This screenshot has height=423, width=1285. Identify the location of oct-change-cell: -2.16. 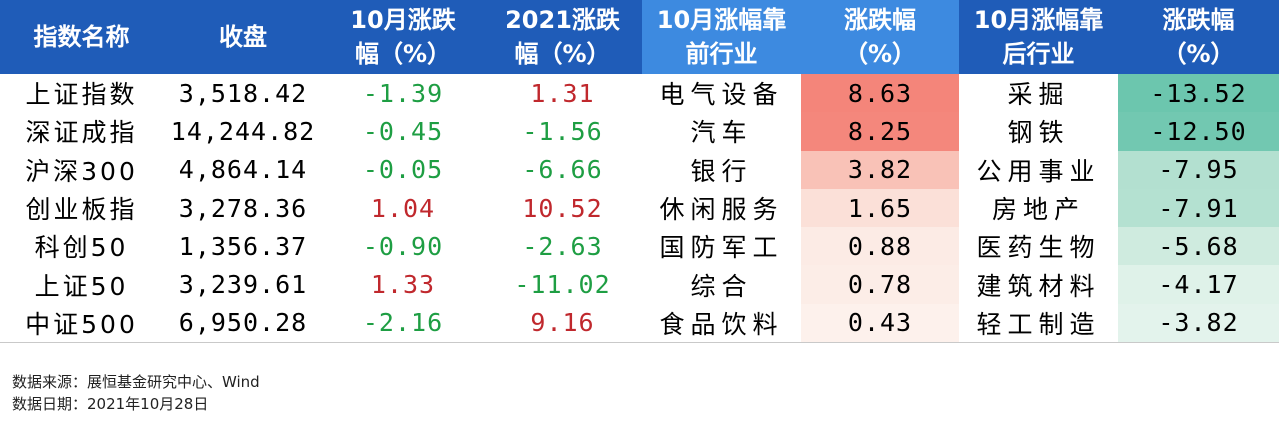
(403, 323).